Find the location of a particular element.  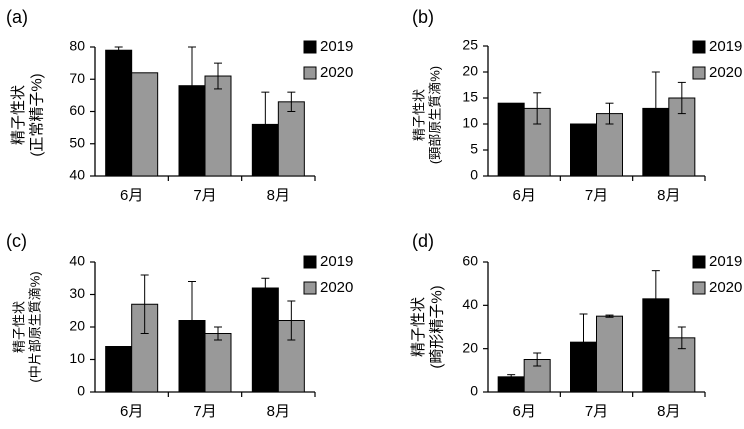

y-axis-label: 精子性状(中片部原生質滴%) is located at coordinates (26, 326).